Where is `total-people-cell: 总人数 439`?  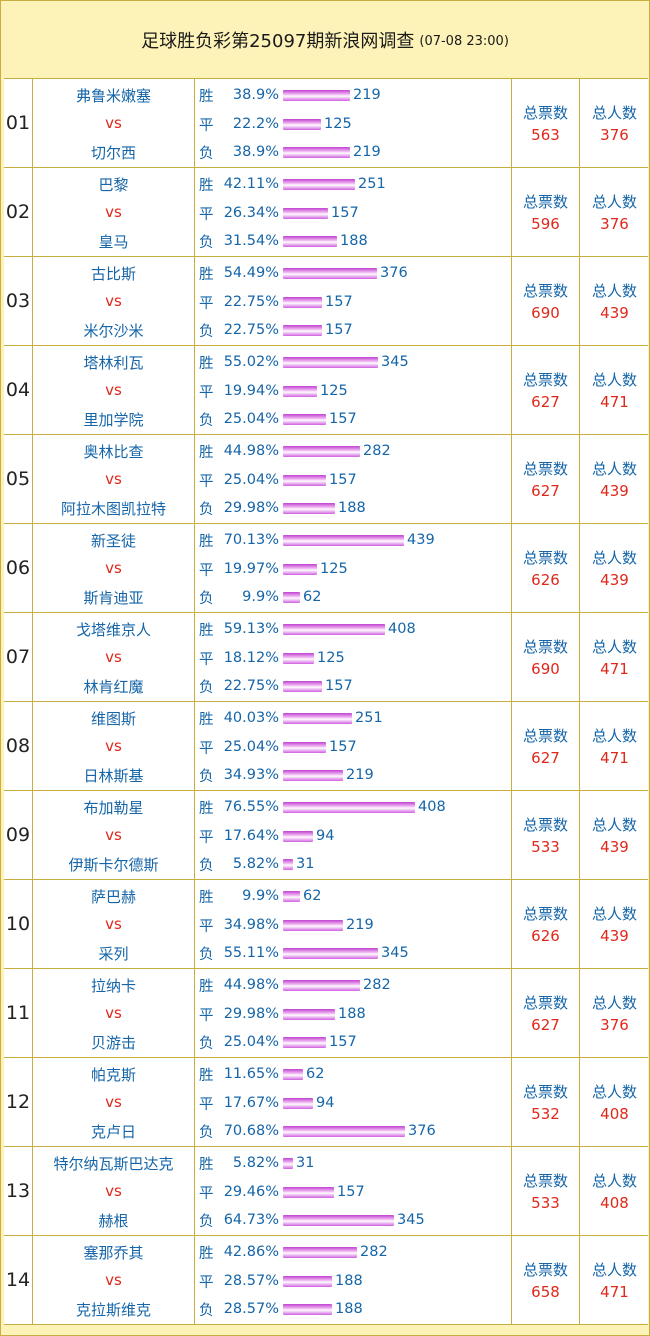
total-people-cell: 总人数 439 is located at coordinates (614, 301).